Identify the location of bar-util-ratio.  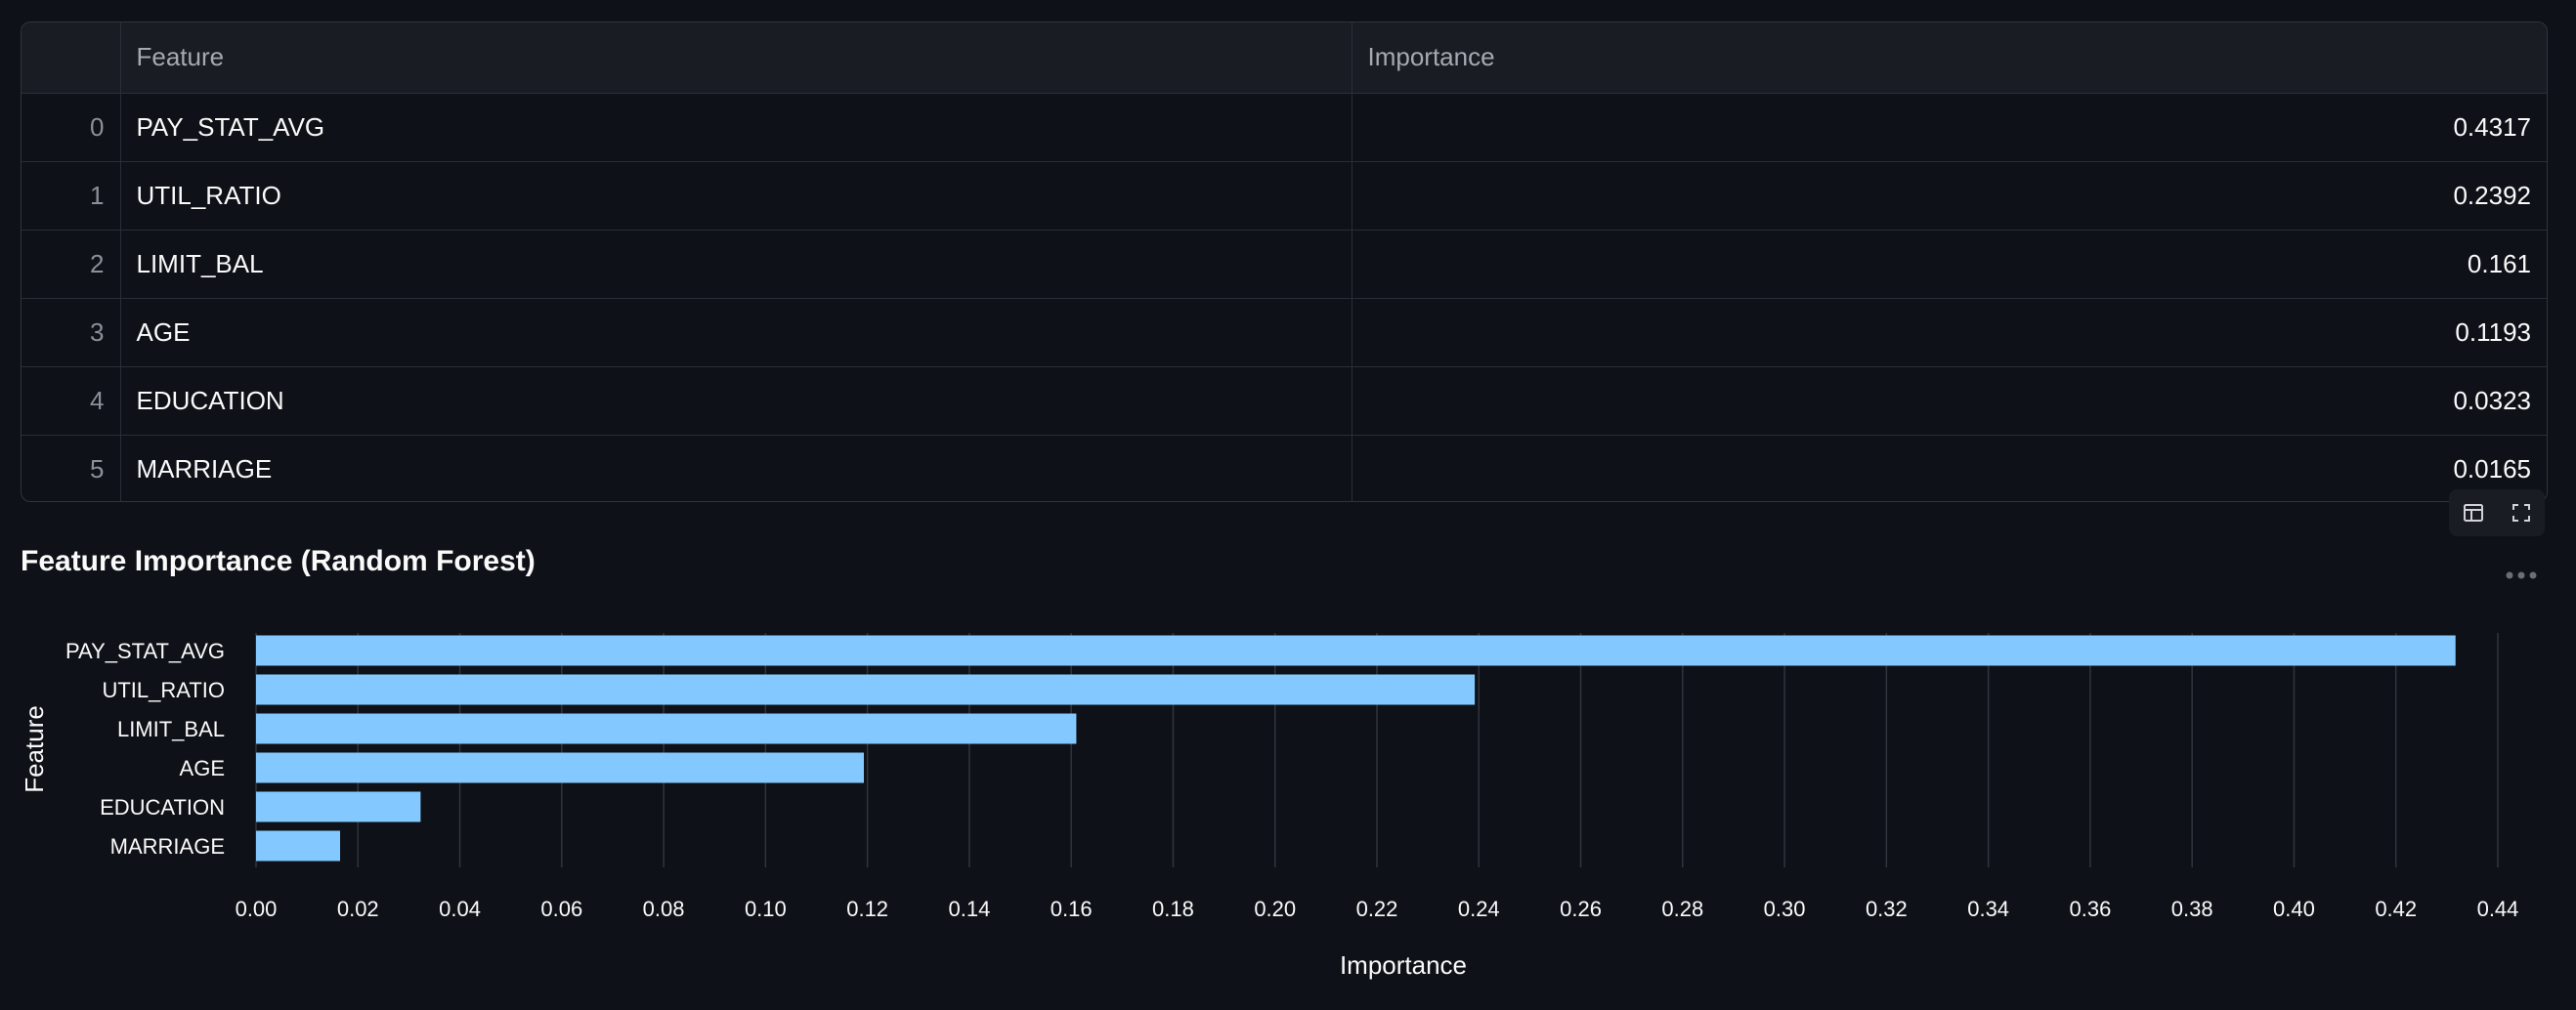
(866, 690).